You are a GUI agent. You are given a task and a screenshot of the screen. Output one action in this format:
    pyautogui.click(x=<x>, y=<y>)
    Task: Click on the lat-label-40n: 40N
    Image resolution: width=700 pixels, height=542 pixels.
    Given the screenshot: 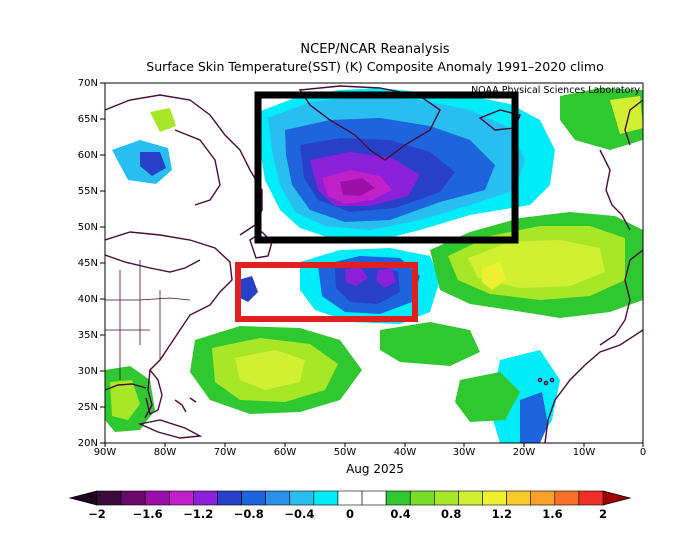 What is the action you would take?
    pyautogui.click(x=88, y=299)
    